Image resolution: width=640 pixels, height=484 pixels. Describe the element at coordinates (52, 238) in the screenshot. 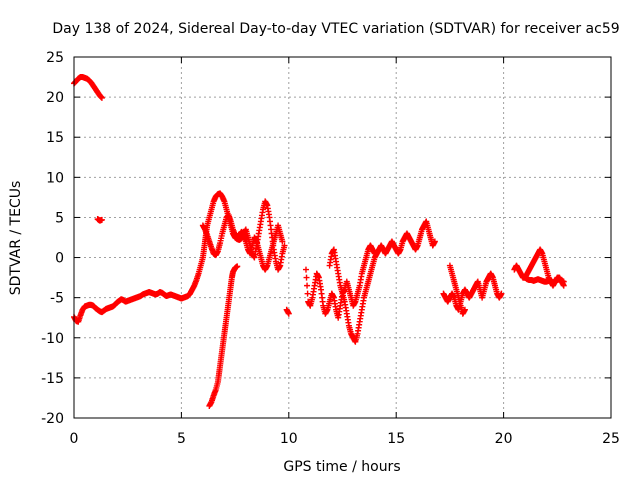

I see `y-tick-labels: -20 -15 -10 -5 0 5 10 15 20 25` at that location.